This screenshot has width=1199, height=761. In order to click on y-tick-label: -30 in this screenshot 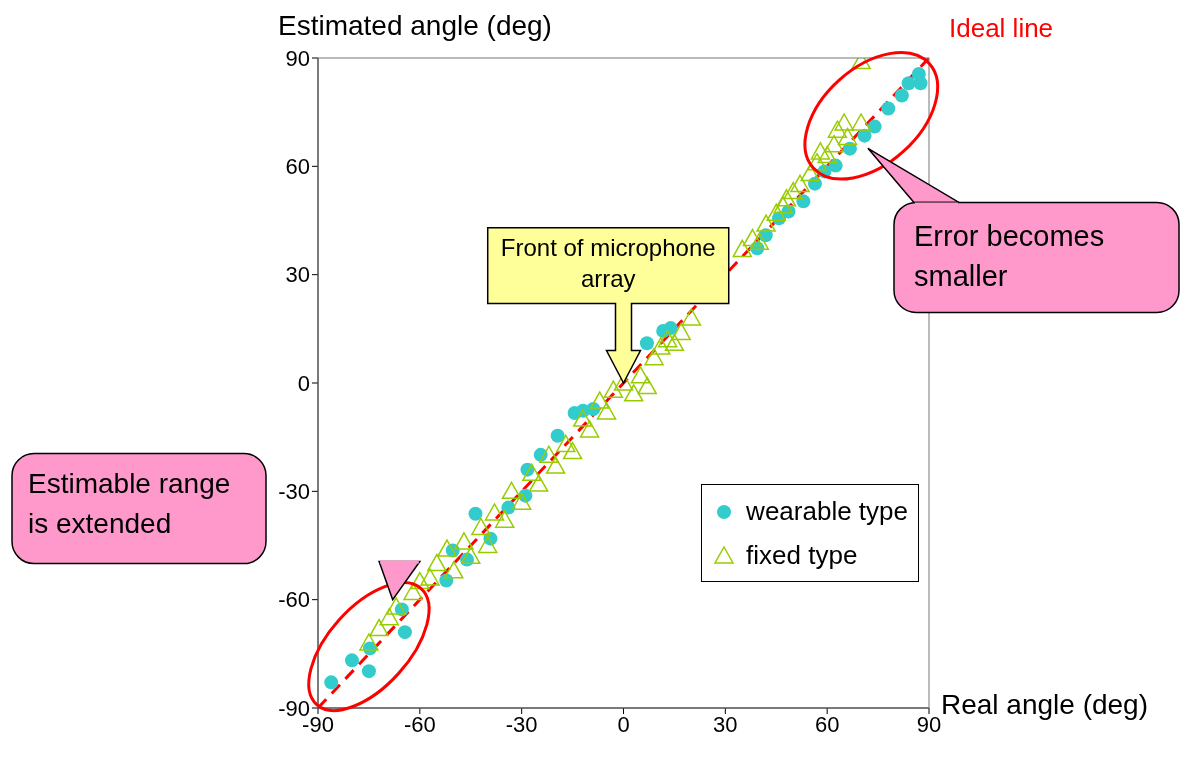, I will do `click(294, 492)`.